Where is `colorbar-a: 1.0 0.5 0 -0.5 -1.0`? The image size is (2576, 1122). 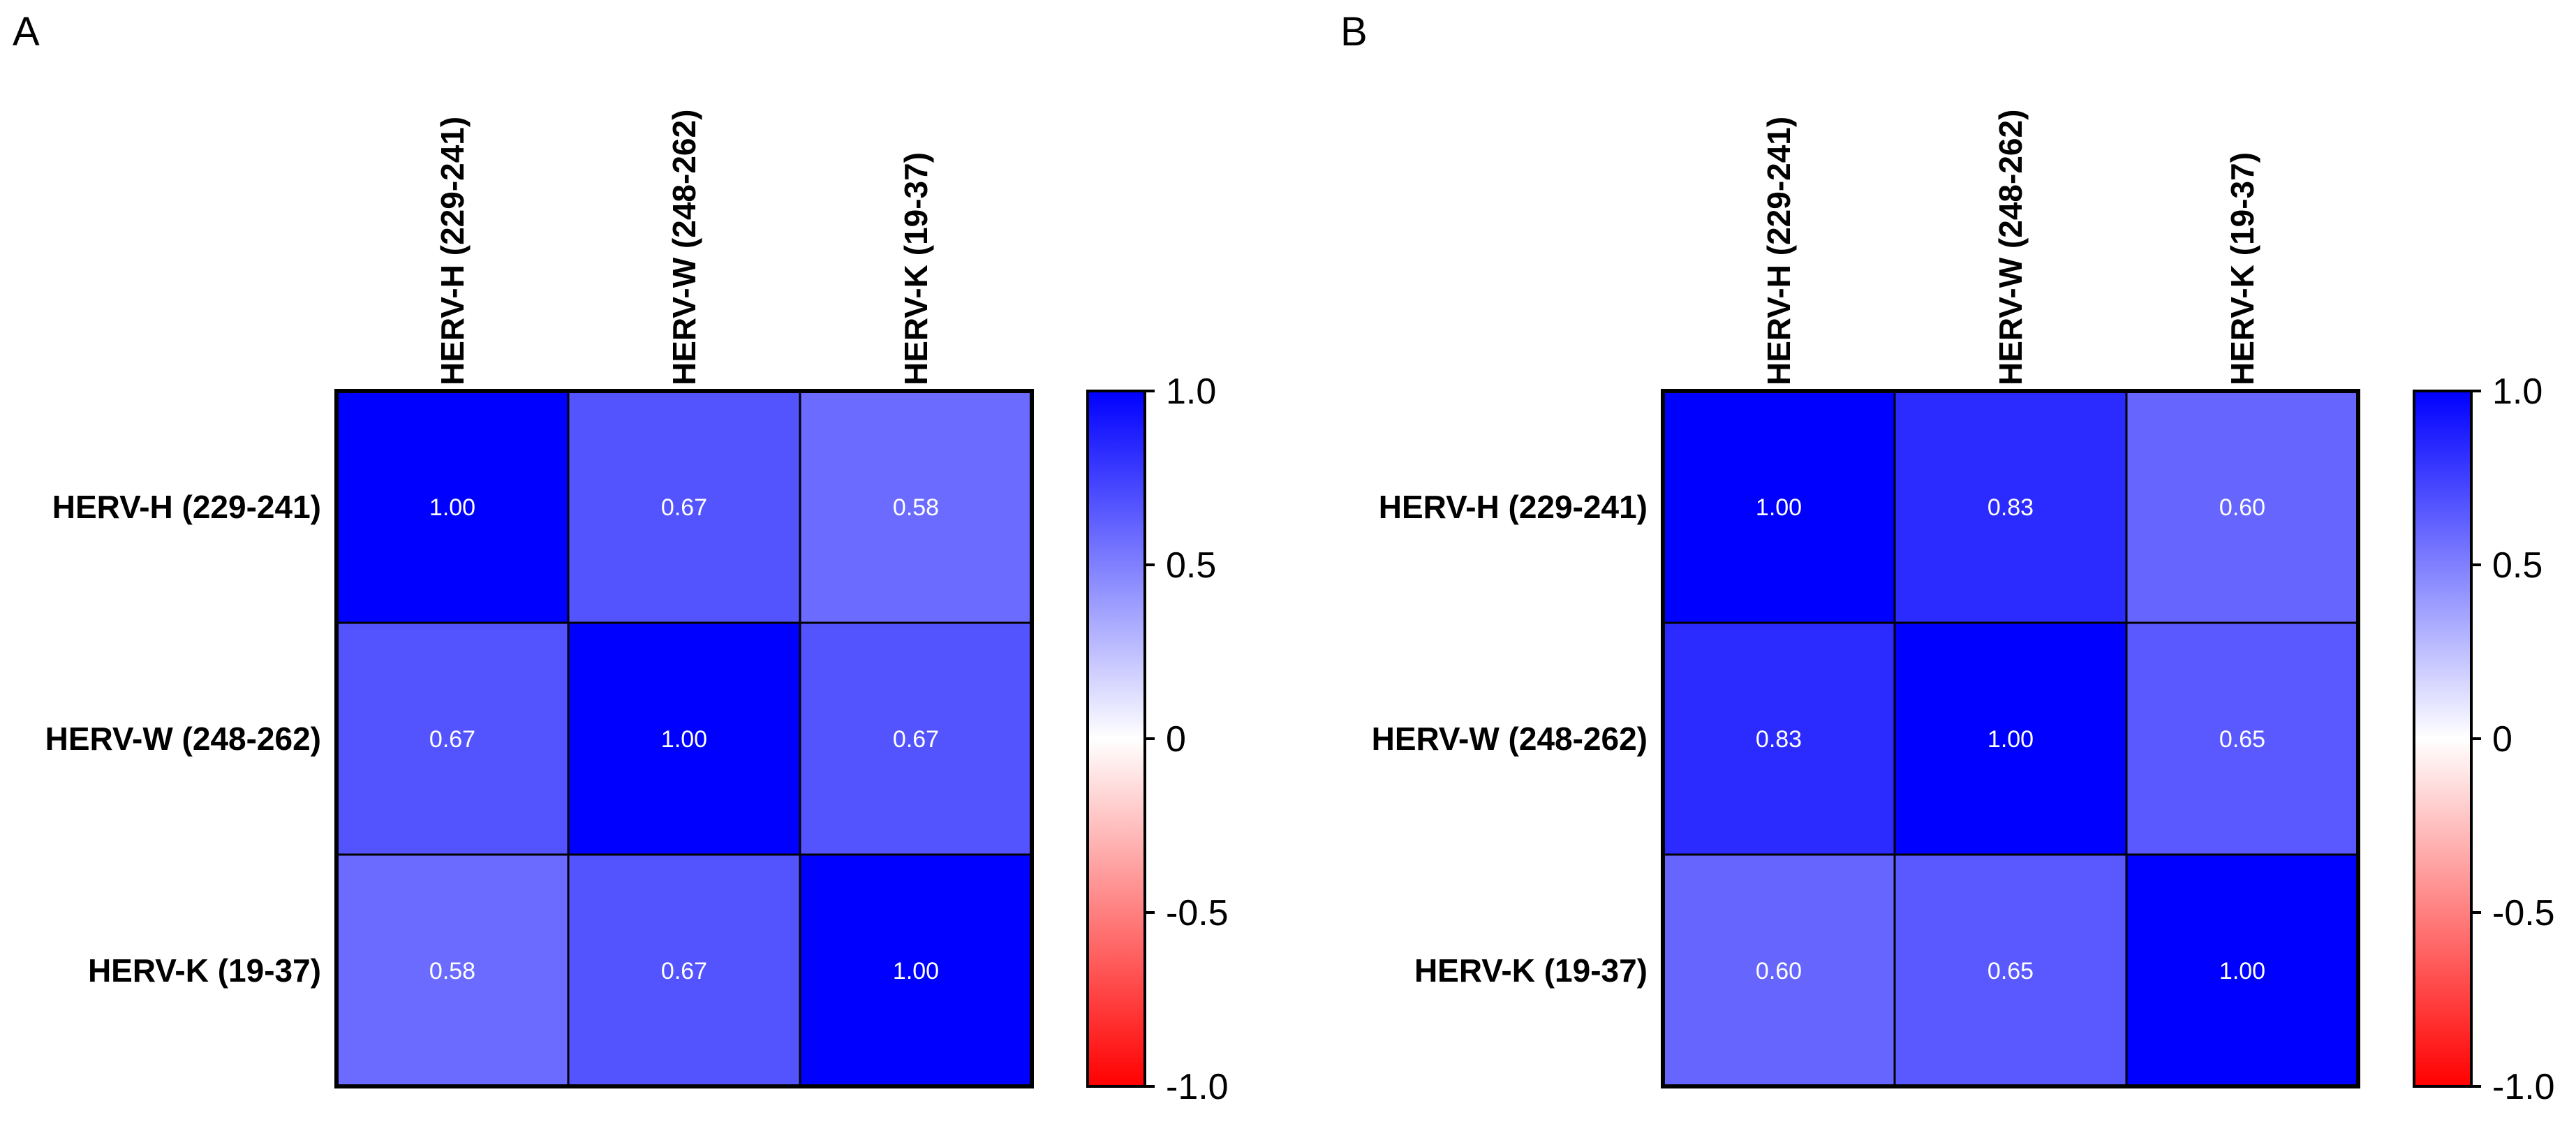
colorbar-a: 1.0 0.5 0 -0.5 -1.0 is located at coordinates (1157, 739).